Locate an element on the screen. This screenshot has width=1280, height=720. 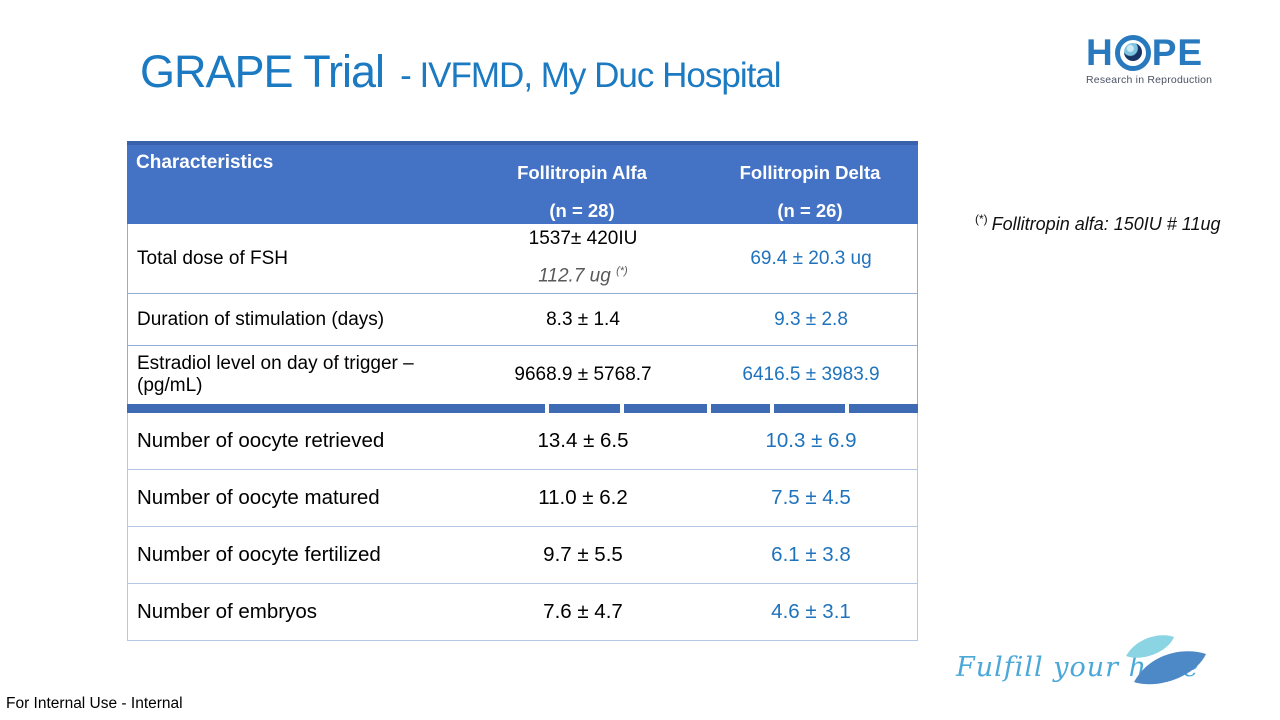
eye-pupil-icon is located at coordinates (1132, 51).